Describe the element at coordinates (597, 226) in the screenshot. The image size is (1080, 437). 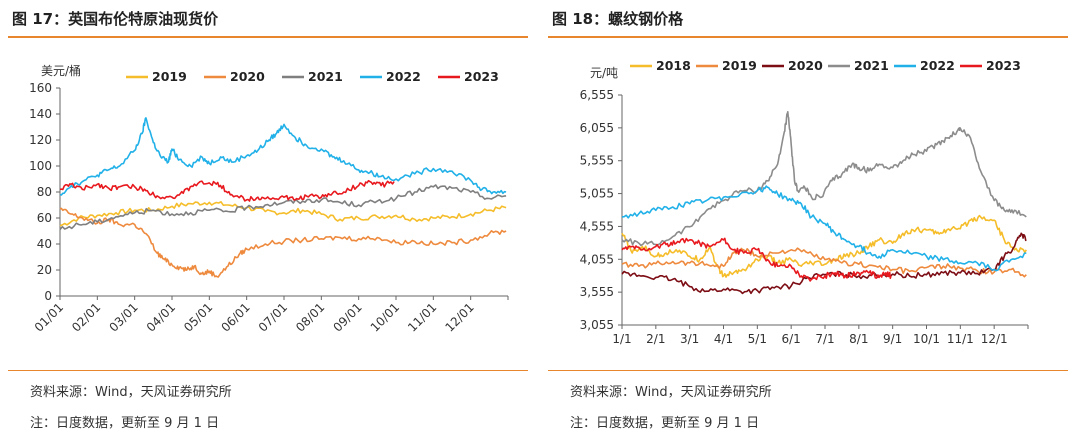
I see `y-tick-label: 4,555` at that location.